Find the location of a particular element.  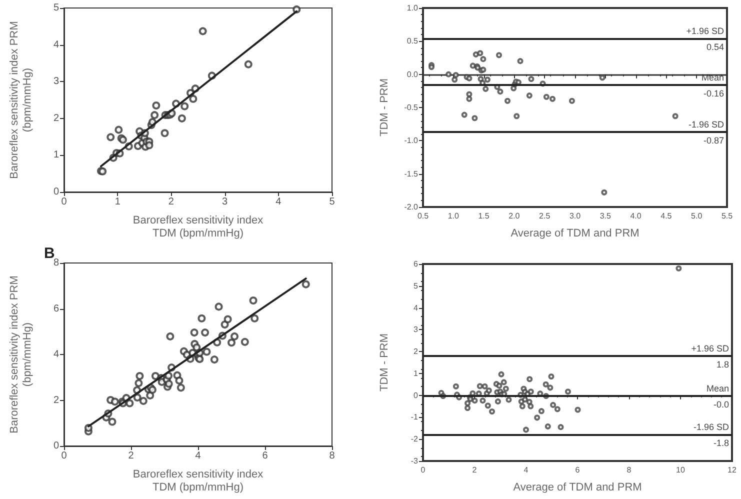

x-tick-label: 3 is located at coordinates (225, 202).